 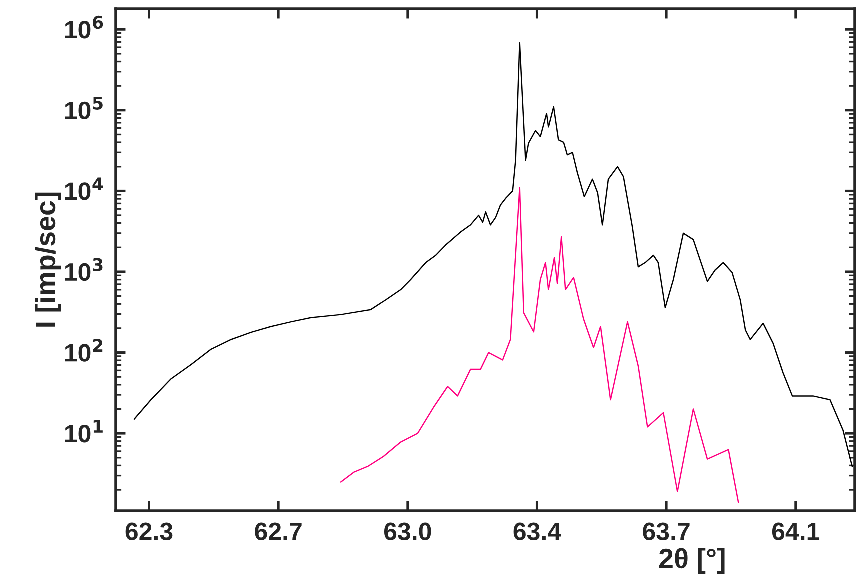 What do you see at coordinates (666, 531) in the screenshot?
I see `x-tick-label: 63.7` at bounding box center [666, 531].